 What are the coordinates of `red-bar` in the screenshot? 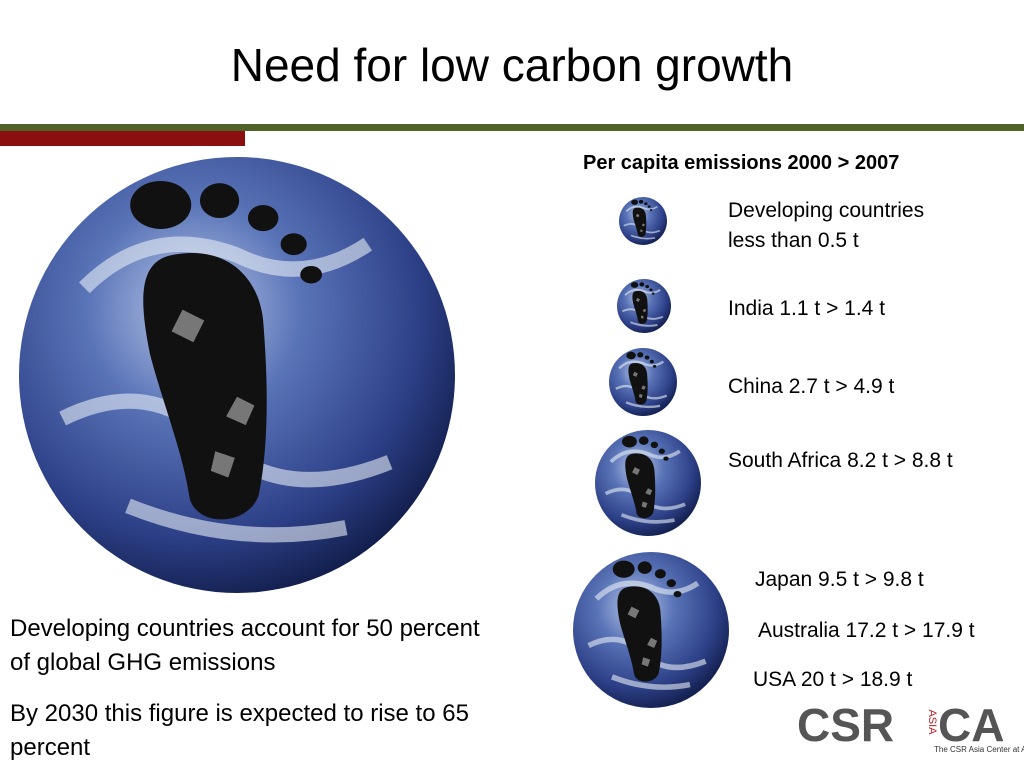 It's located at (122, 138).